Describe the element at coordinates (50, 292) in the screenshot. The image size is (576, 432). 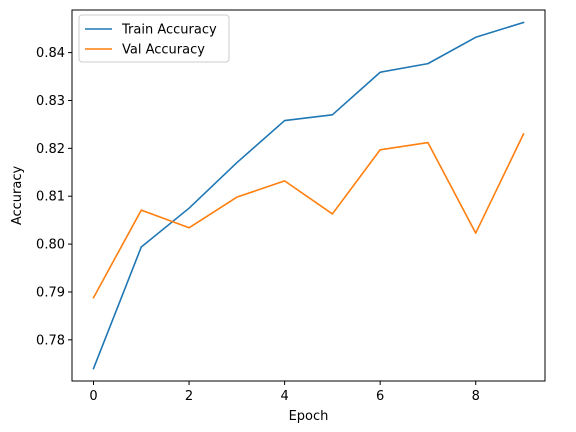
I see `y-tick-label: 0.79` at that location.